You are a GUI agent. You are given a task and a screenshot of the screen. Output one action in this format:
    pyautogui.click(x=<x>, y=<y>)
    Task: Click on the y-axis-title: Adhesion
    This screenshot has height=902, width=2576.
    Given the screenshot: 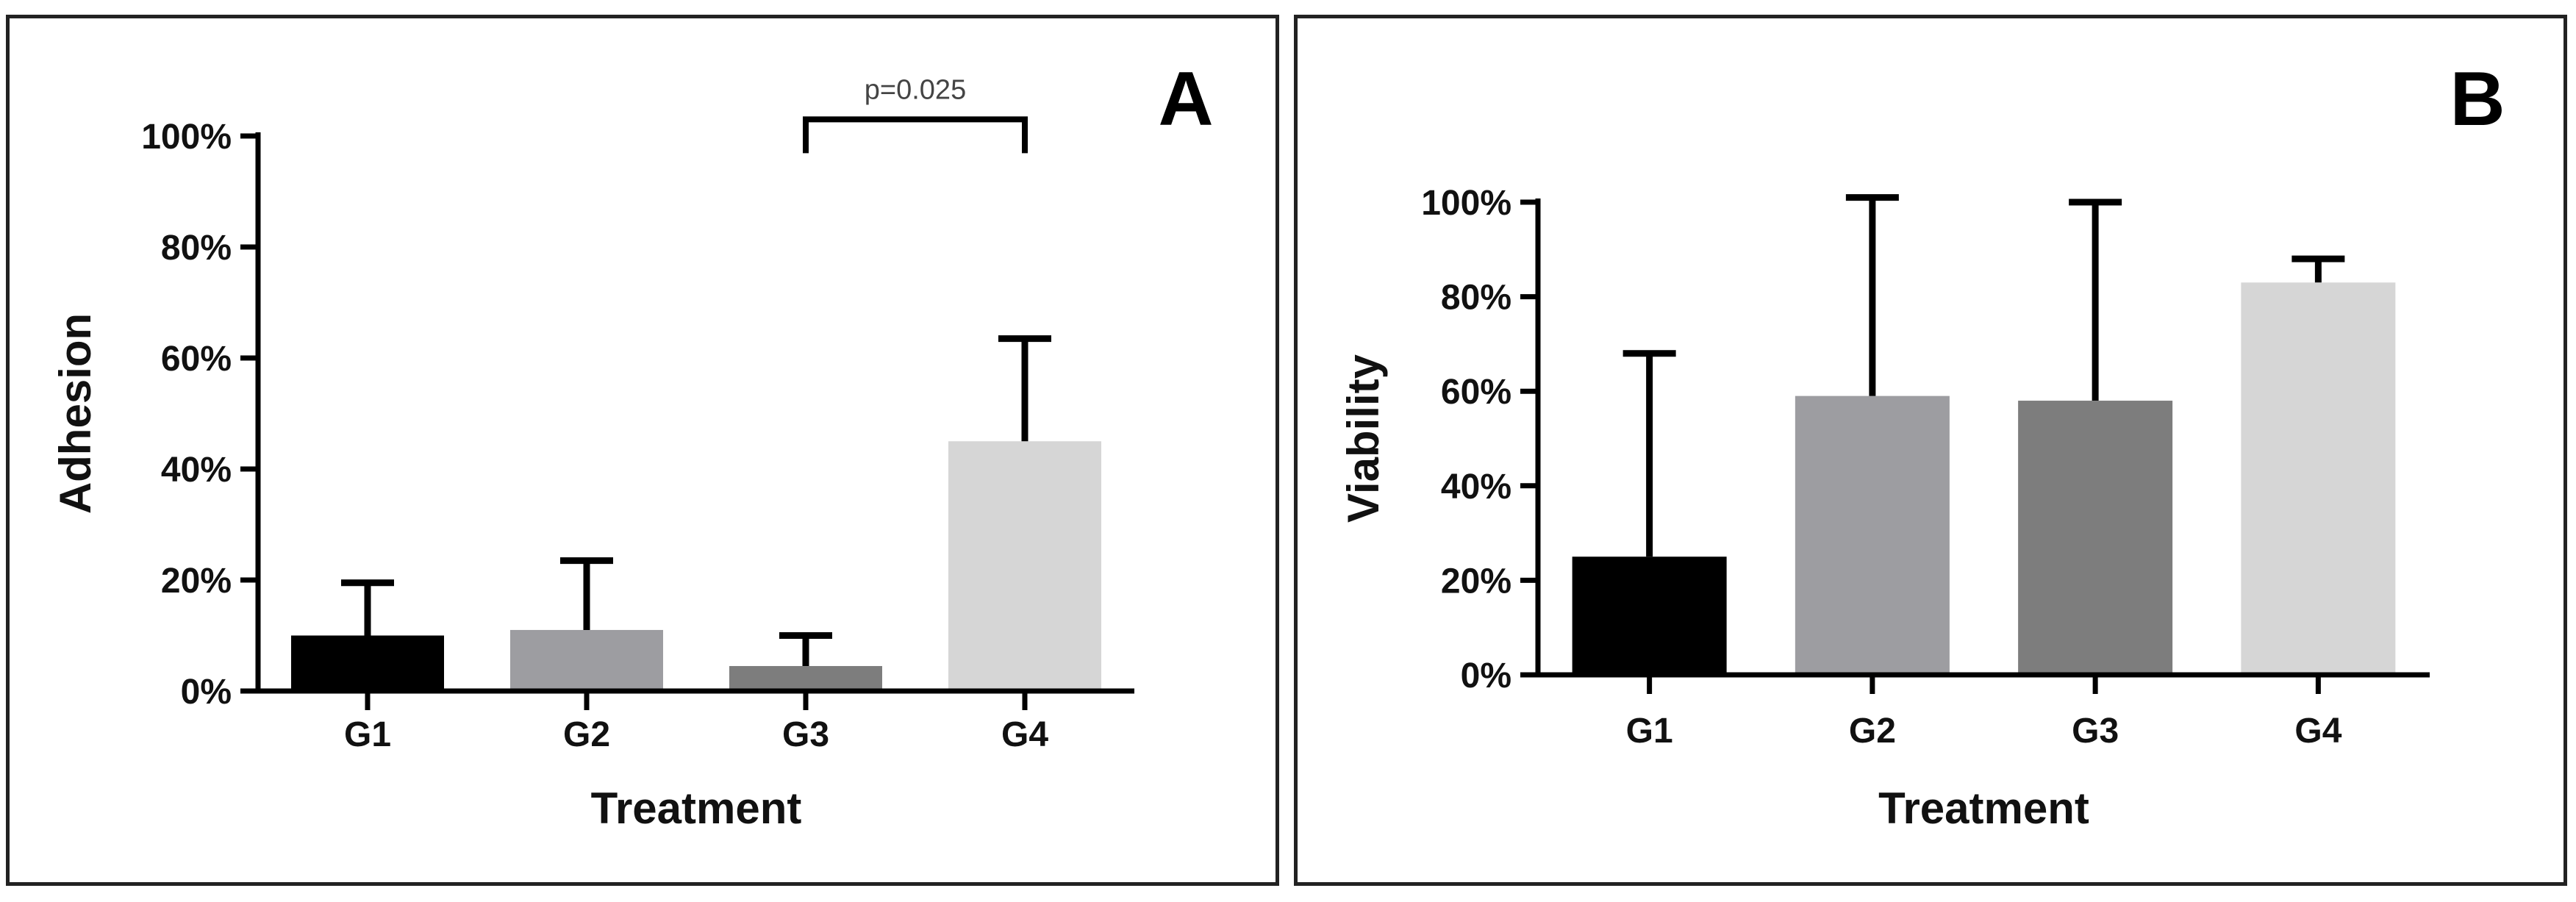 What is the action you would take?
    pyautogui.click(x=75, y=413)
    